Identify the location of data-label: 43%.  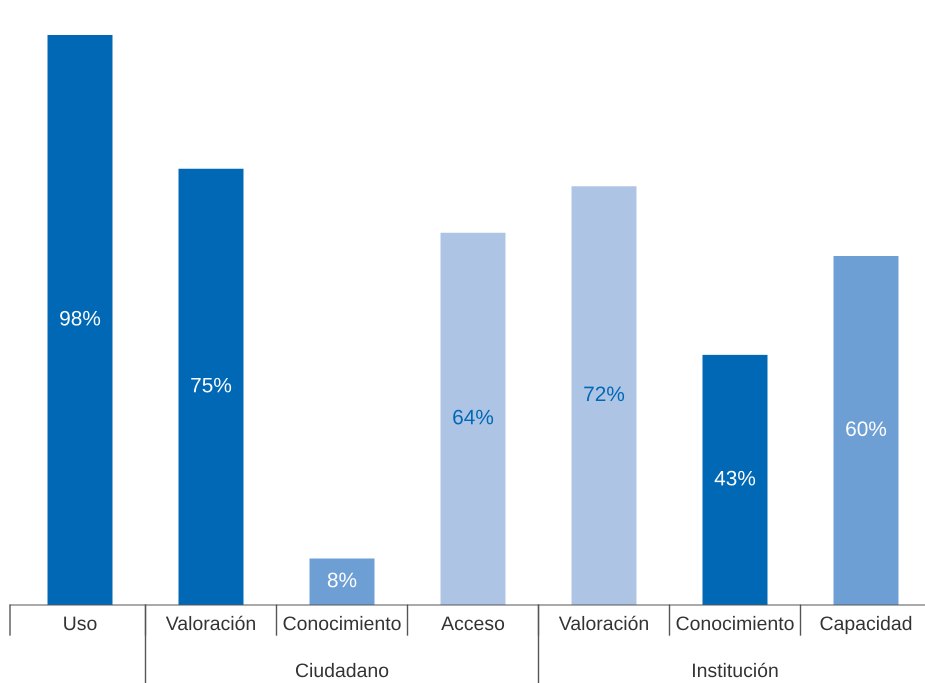
(735, 478).